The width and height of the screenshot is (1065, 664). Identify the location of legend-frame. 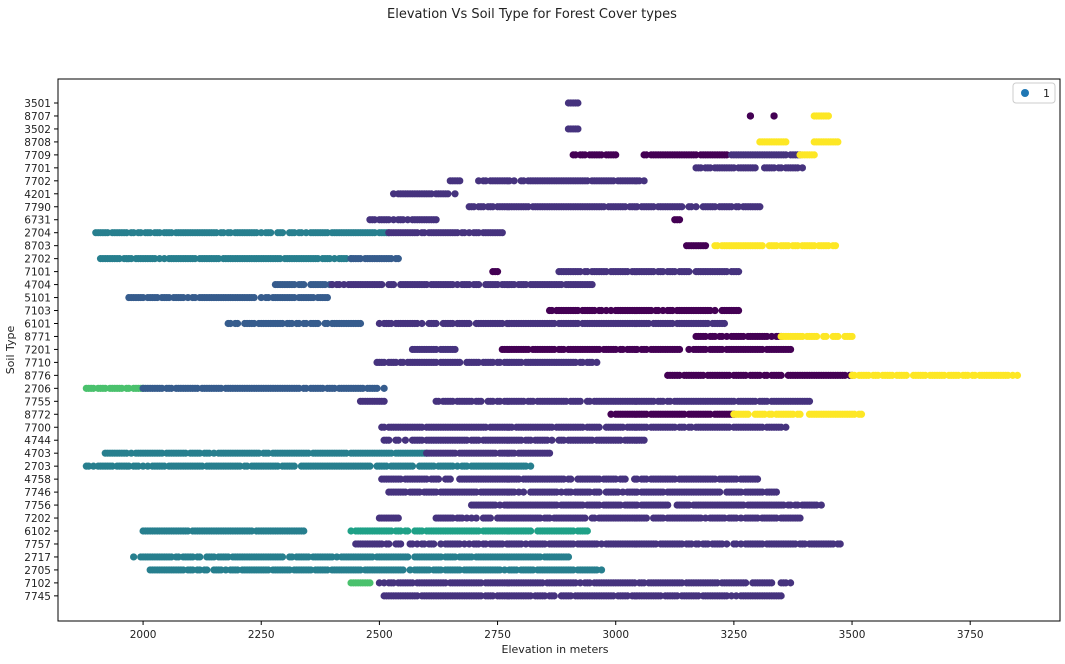
(1034, 93).